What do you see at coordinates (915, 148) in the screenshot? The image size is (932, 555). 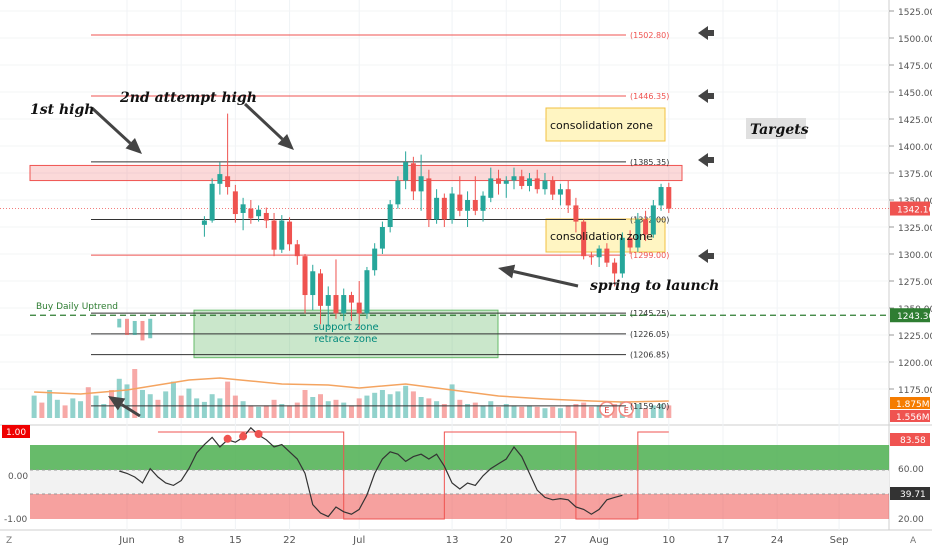 I see `price-tick-label: 1400.00` at bounding box center [915, 148].